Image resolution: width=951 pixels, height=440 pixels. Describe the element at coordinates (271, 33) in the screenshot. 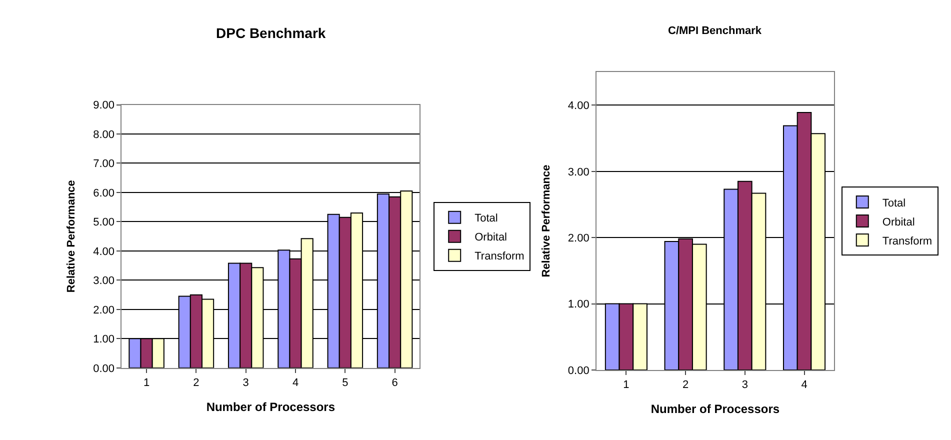

I see `chart-title: DPC Benchmark` at that location.